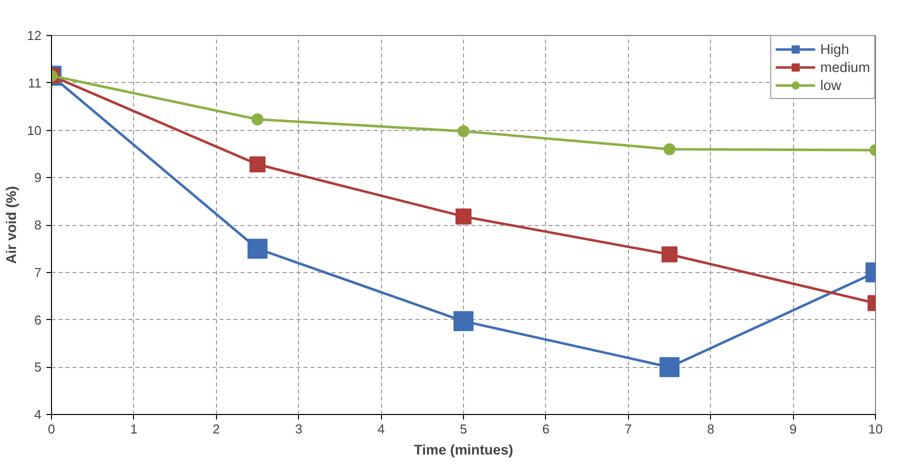 The width and height of the screenshot is (916, 464). I want to click on y-tick-label: 6, so click(38, 320).